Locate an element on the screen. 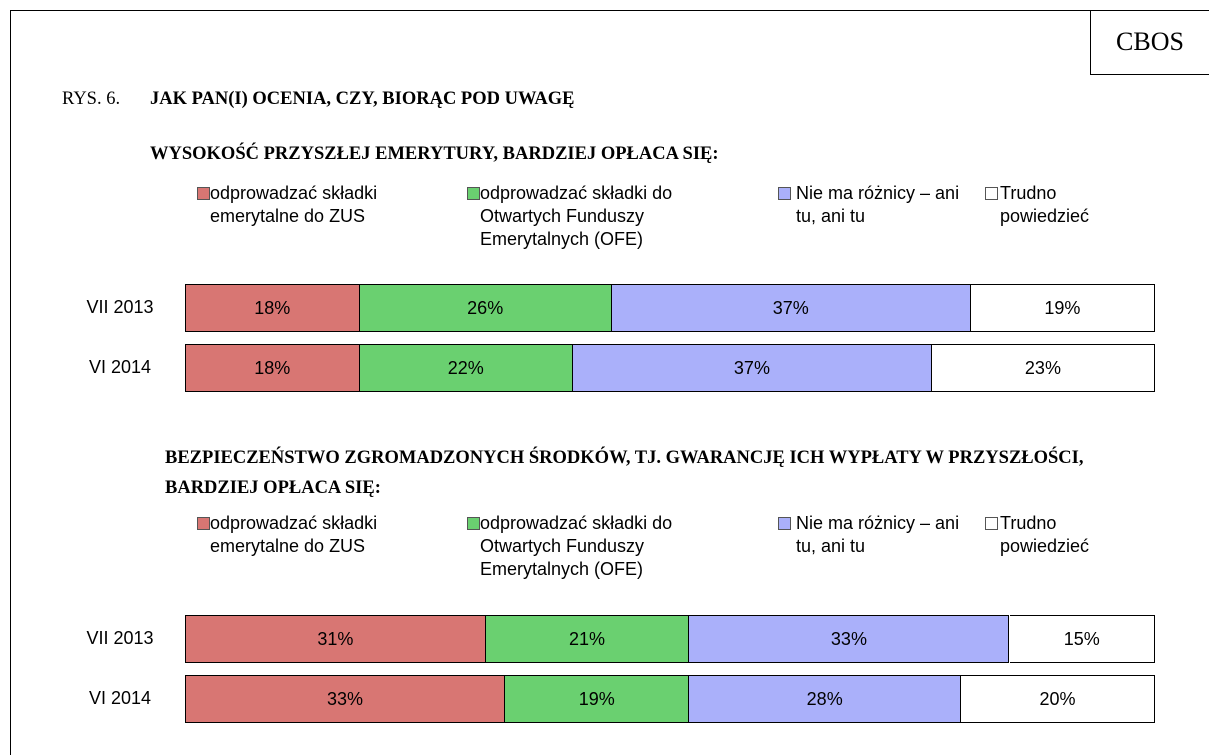  bar-segment: 15% is located at coordinates (1082, 639).